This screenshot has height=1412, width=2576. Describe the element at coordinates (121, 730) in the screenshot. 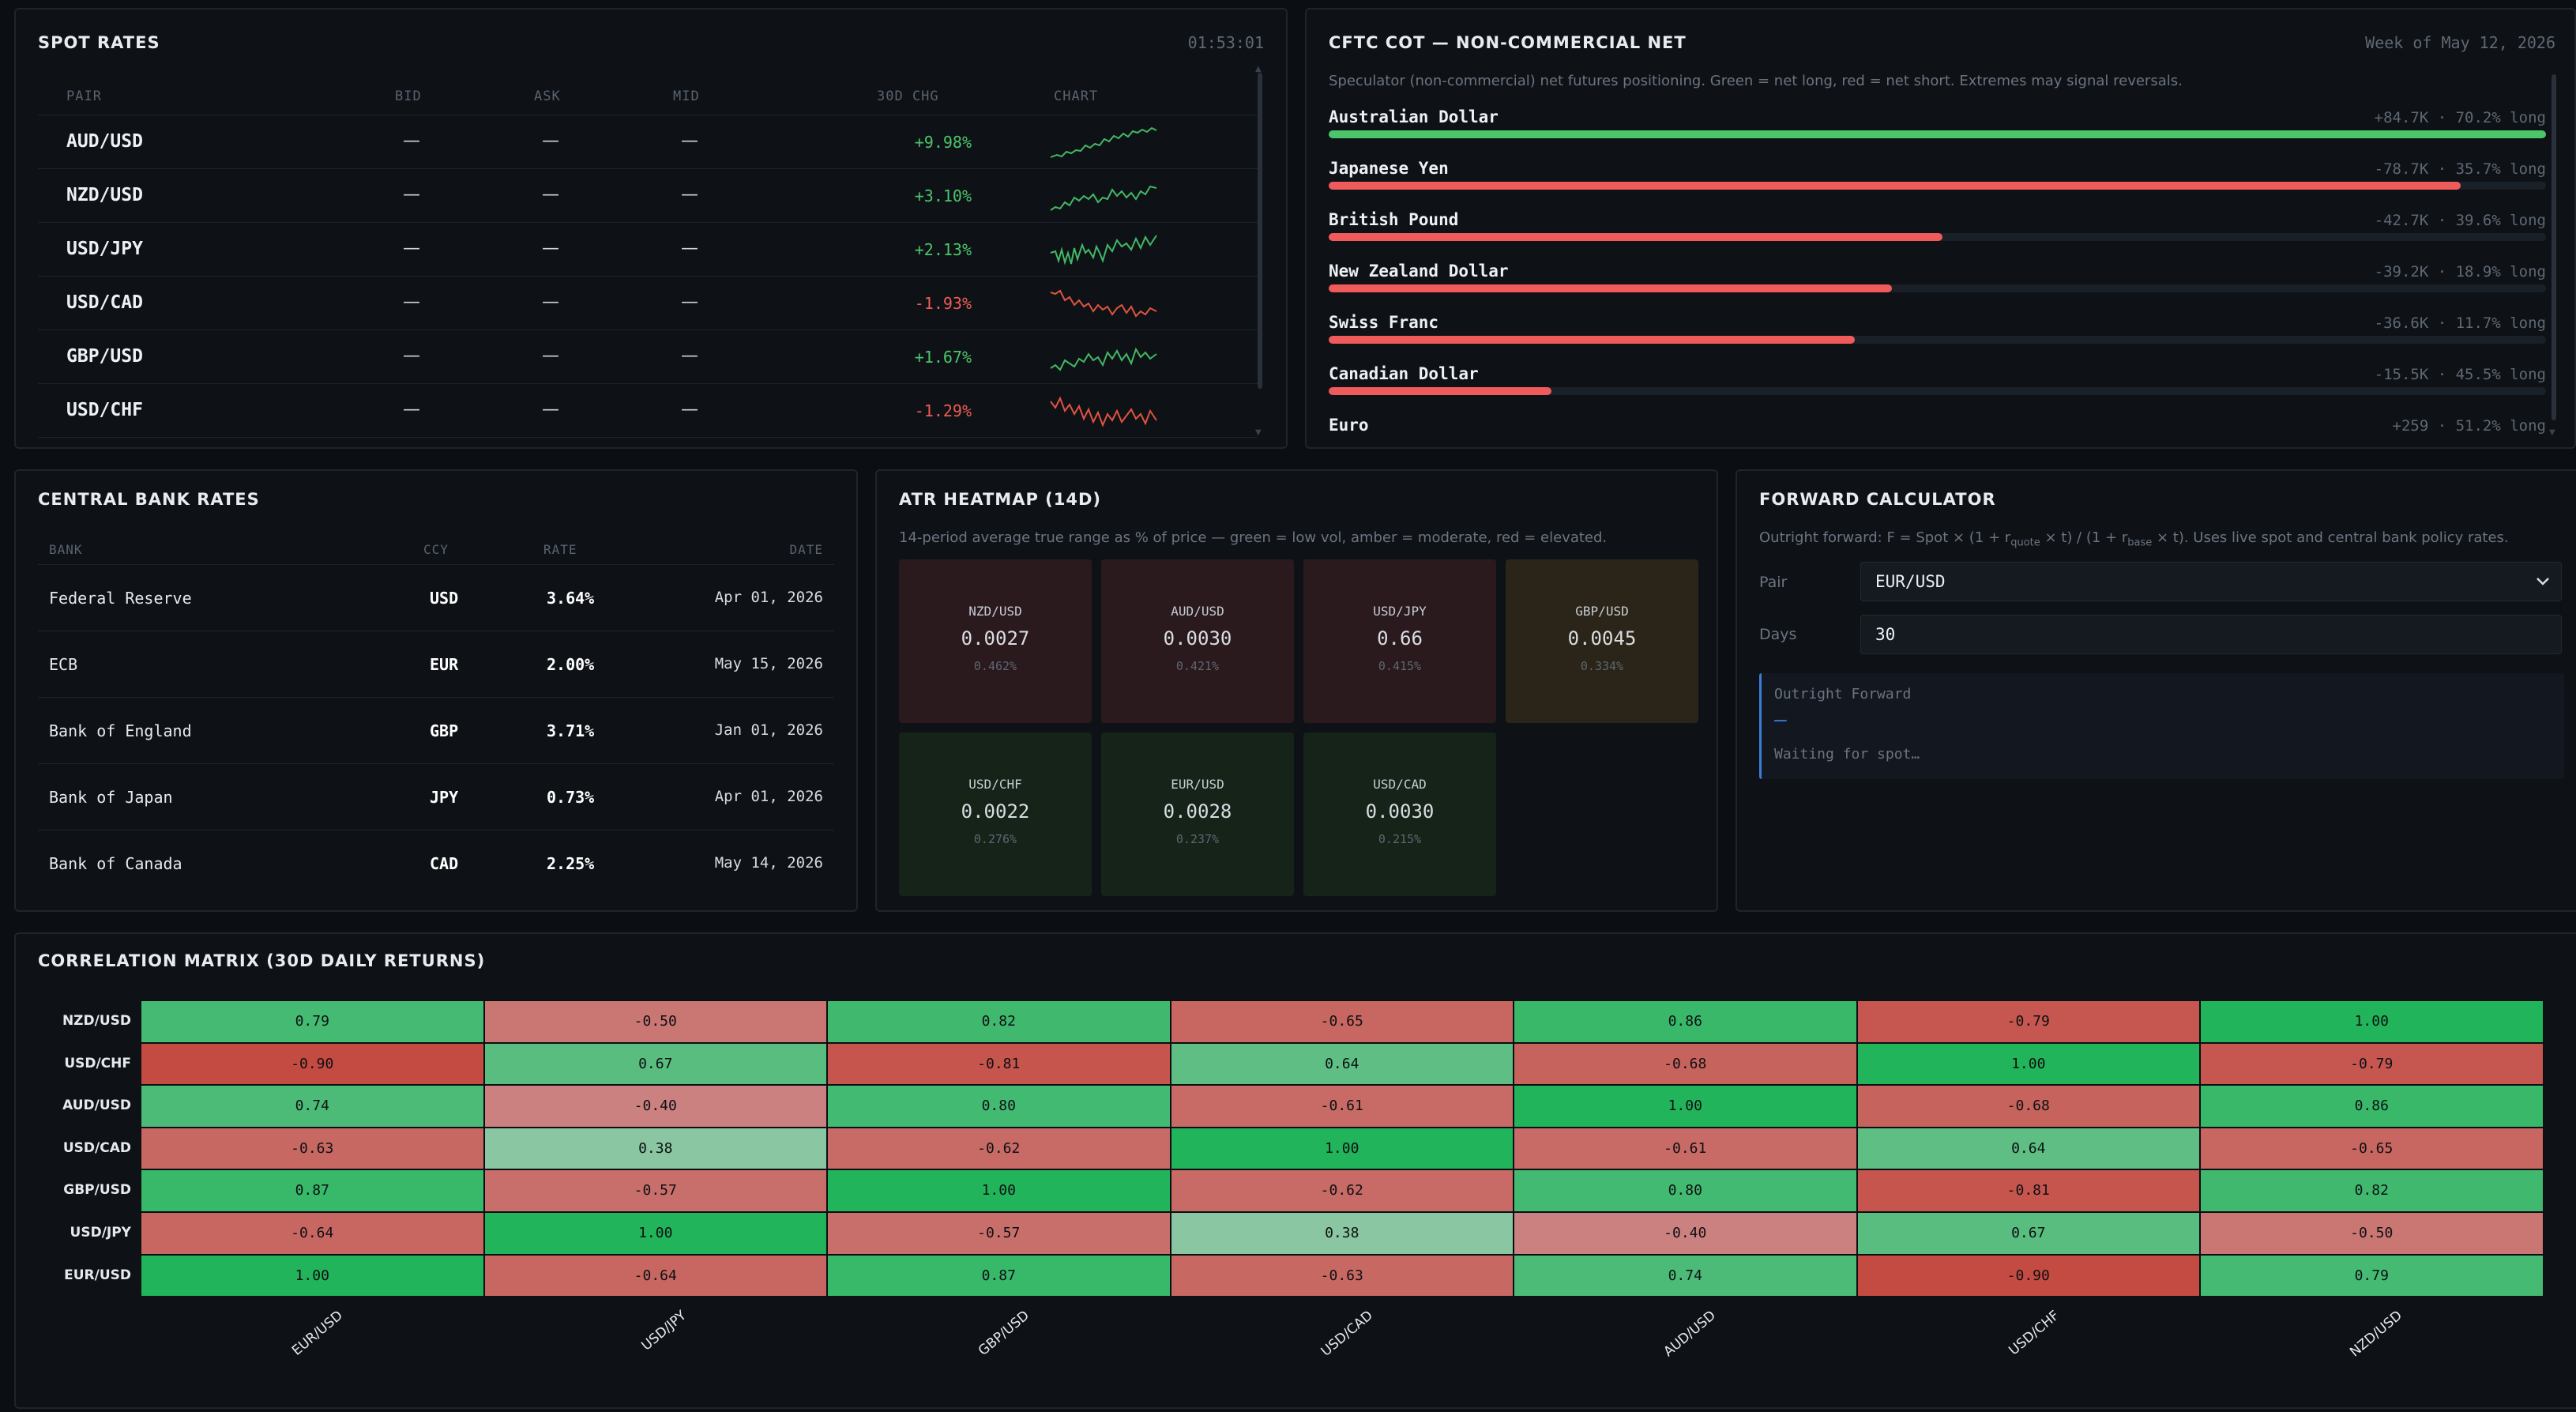

I see `bank-name: Bank of England` at that location.